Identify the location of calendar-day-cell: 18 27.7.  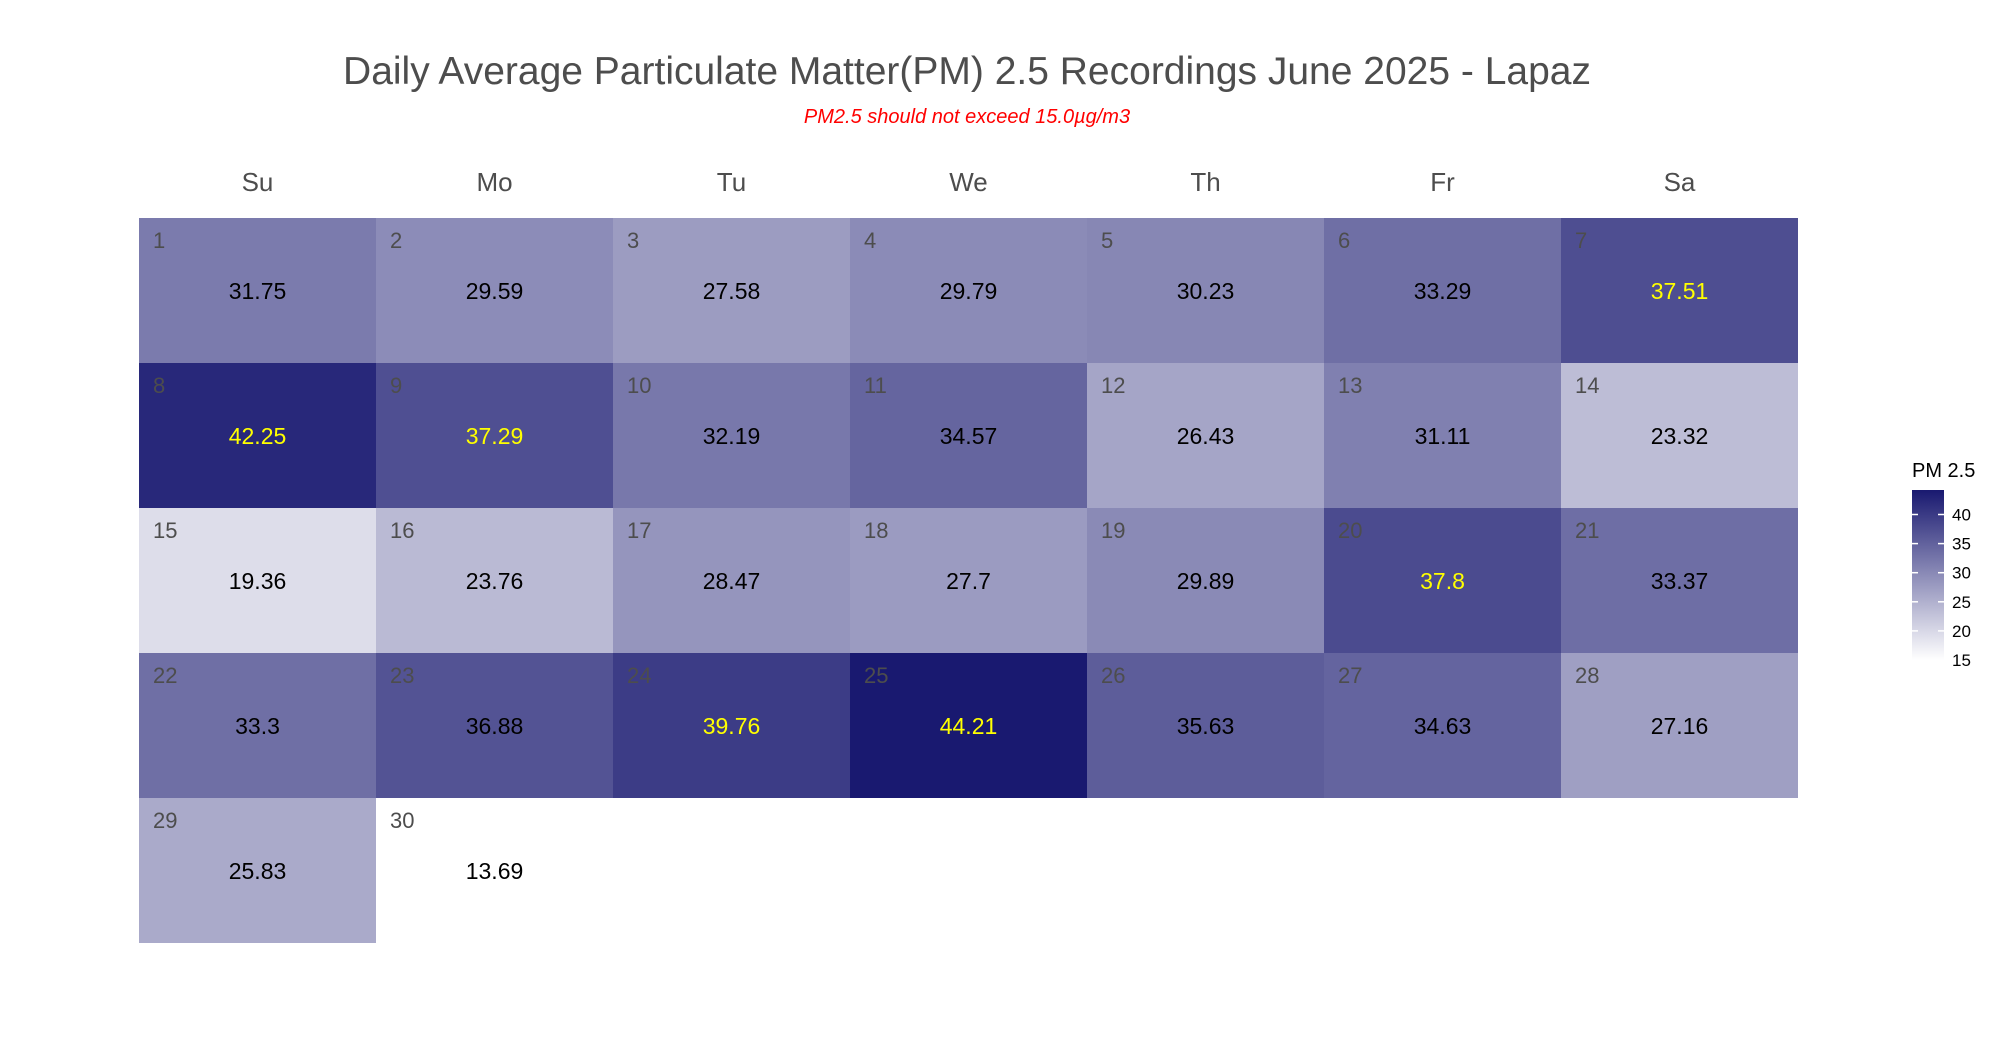
(968, 580).